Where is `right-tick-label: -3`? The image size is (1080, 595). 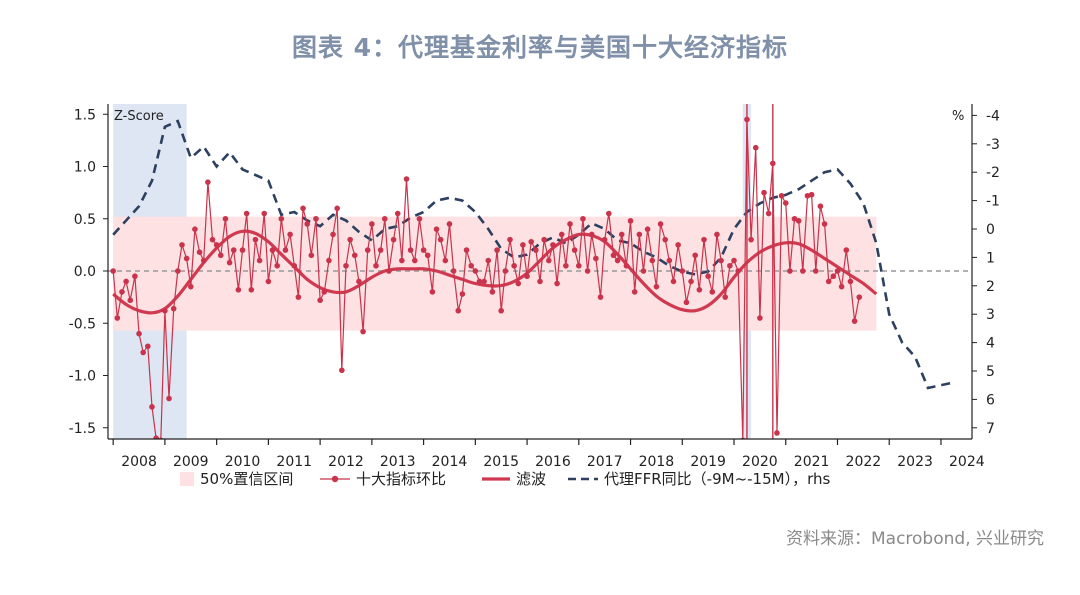 right-tick-label: -3 is located at coordinates (993, 145).